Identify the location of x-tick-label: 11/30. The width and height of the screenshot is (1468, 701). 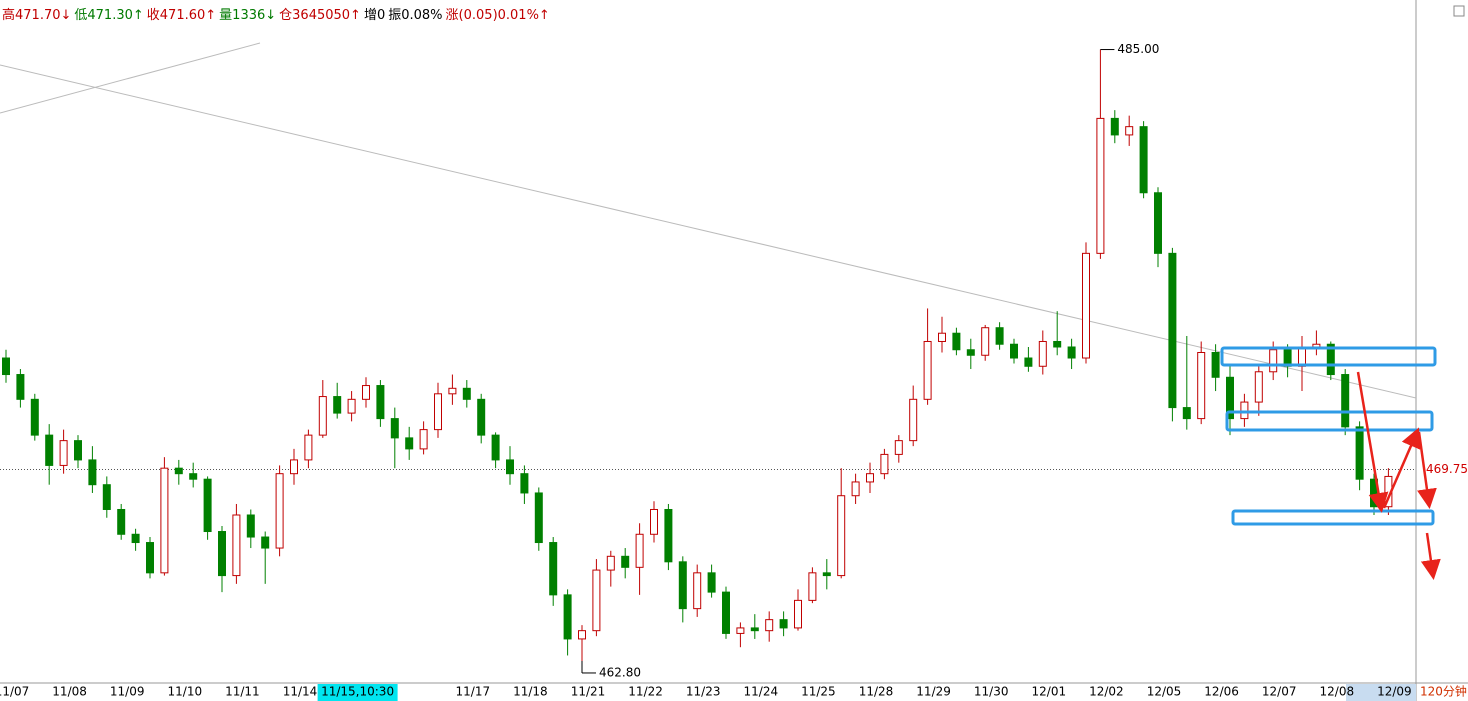
(991, 692).